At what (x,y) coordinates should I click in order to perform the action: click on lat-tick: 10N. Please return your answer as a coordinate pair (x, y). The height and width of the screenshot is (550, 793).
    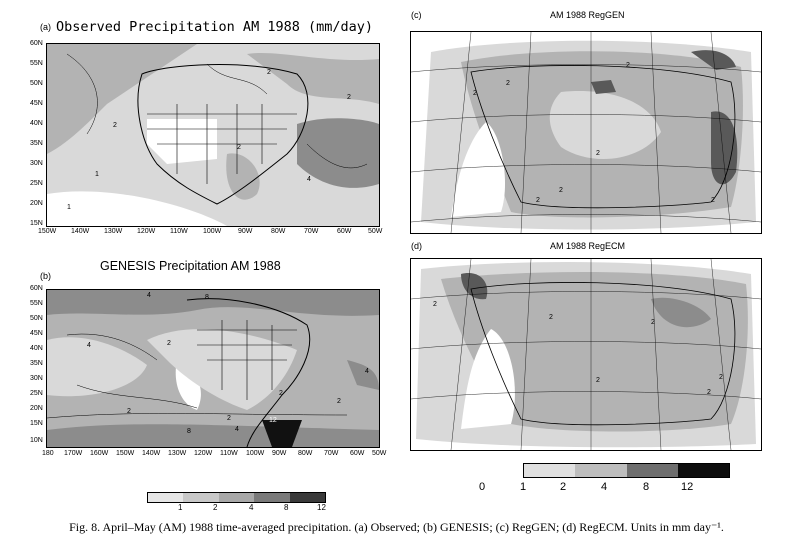
    Looking at the image, I should click on (36, 440).